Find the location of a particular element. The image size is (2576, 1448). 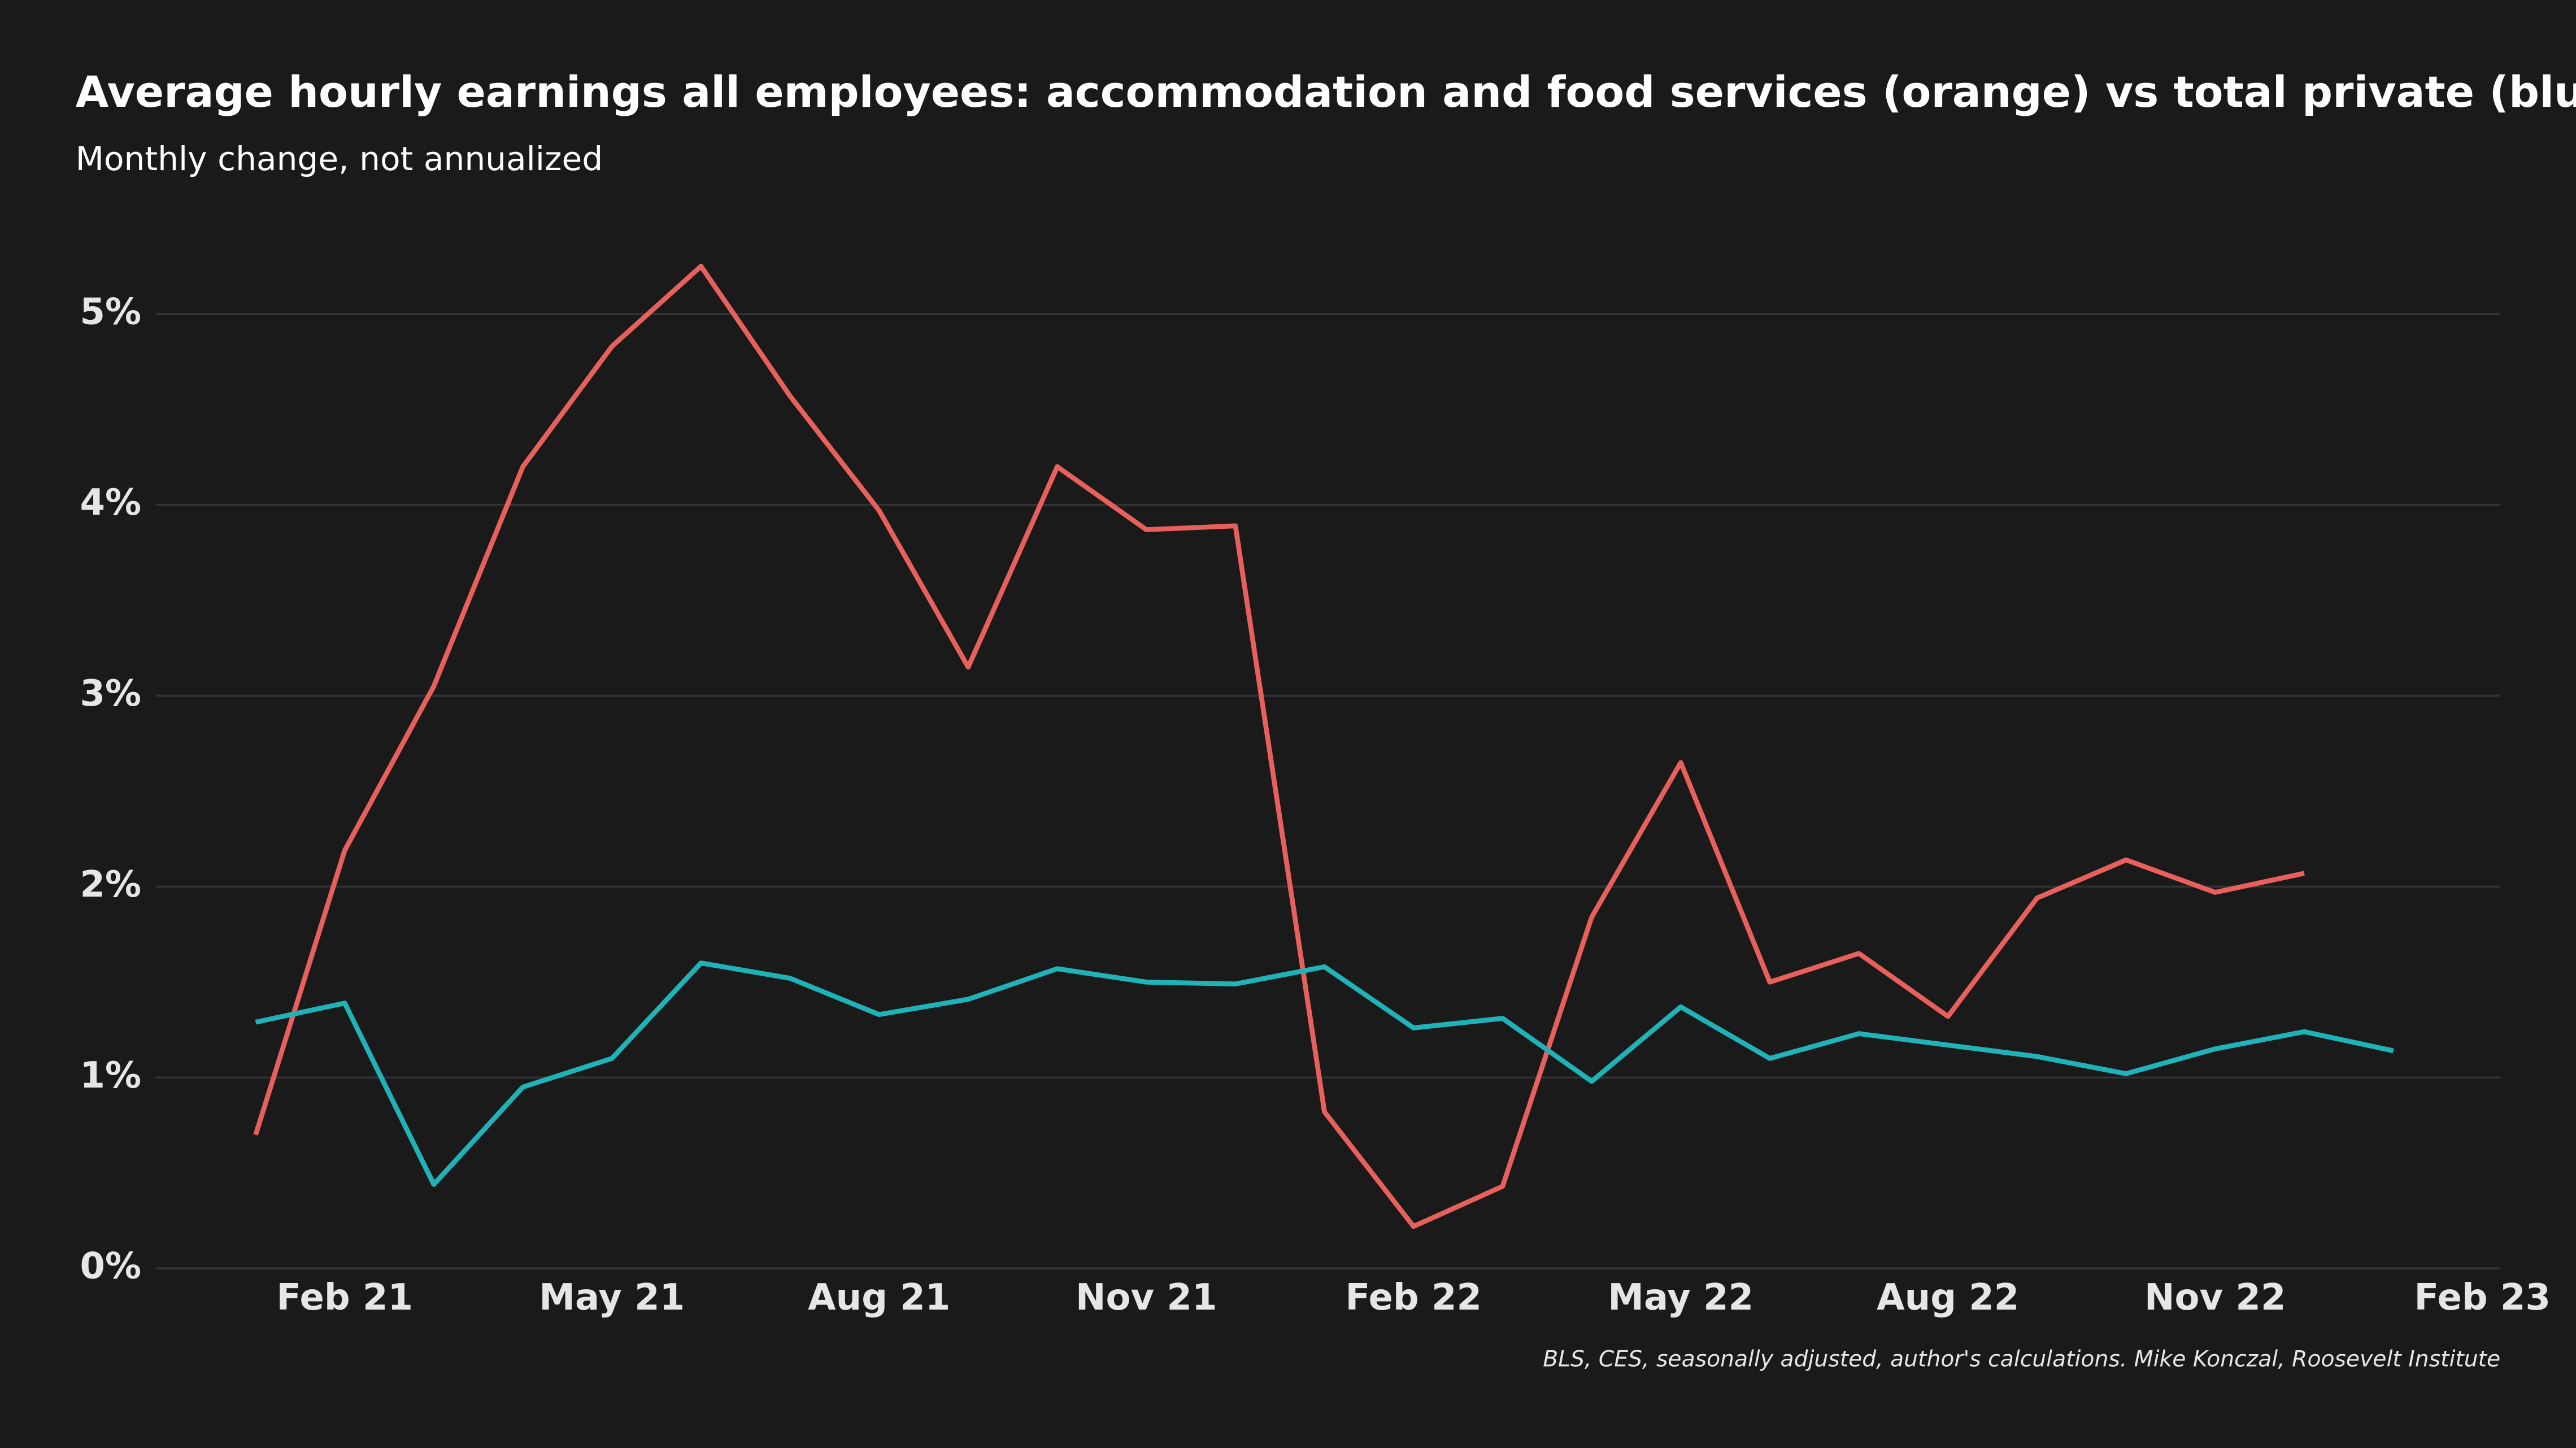

x-tick-label: Aug 21 is located at coordinates (879, 1298).